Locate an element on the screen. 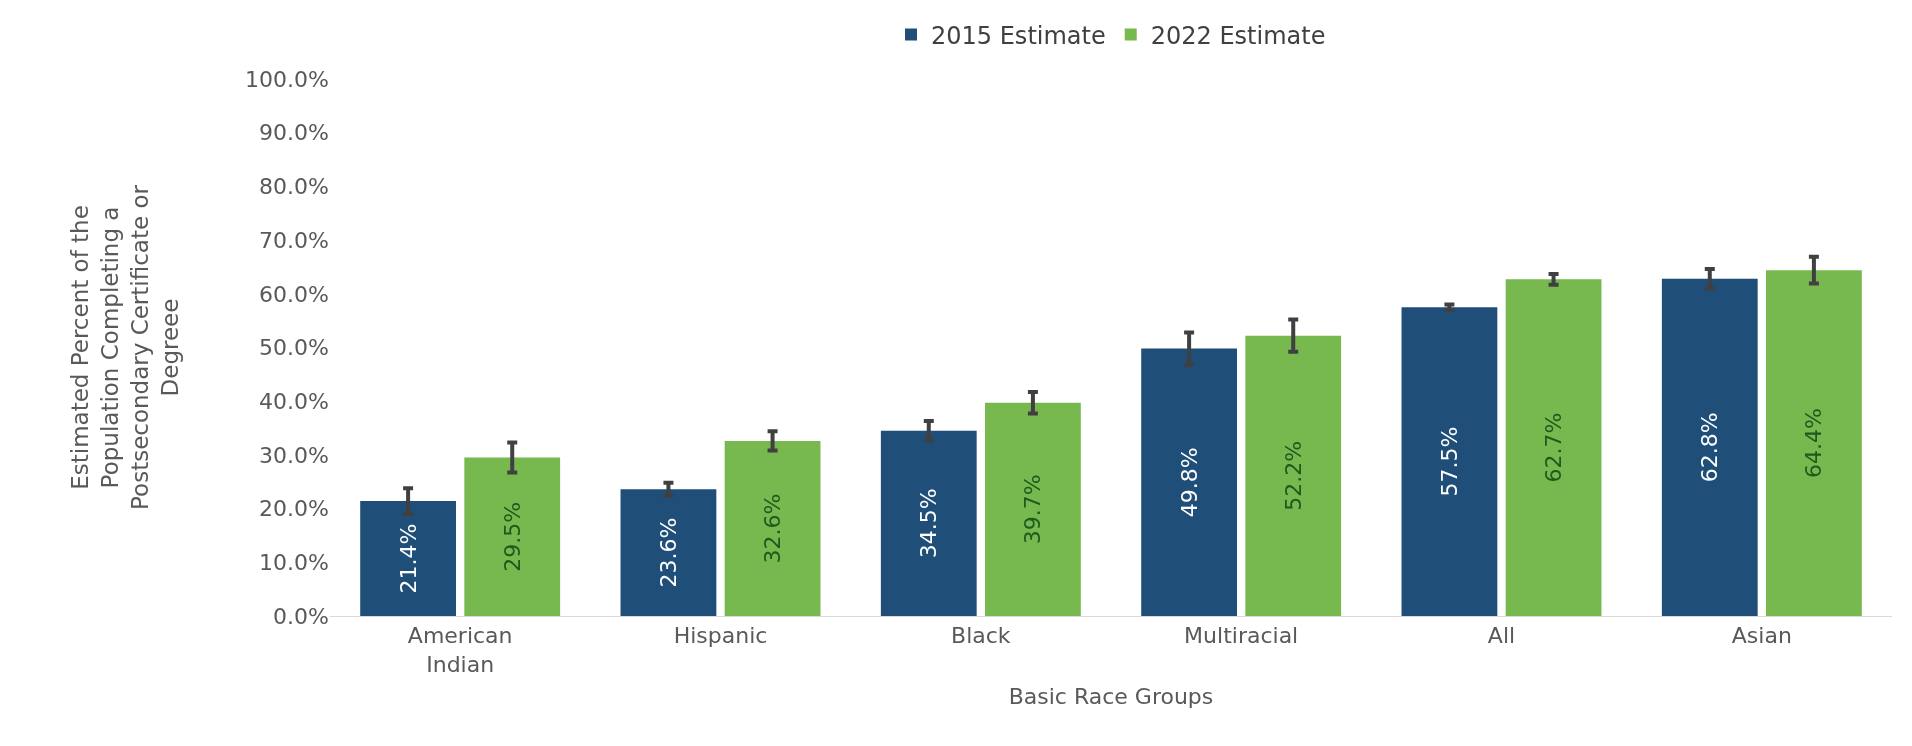  y-tick-label: 50.0% is located at coordinates (294, 348).